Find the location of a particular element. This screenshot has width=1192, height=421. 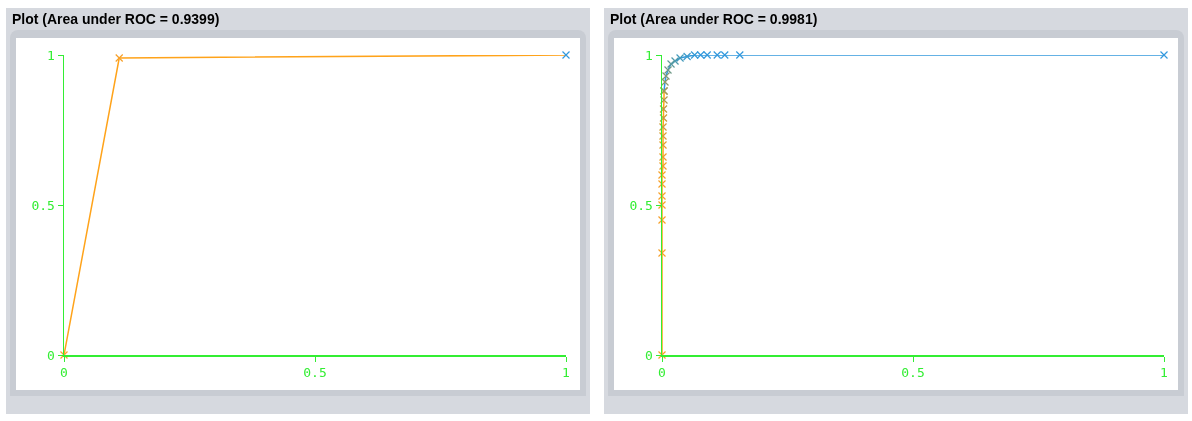

chart-title: Plot (Area under ROC = 0.9981) is located at coordinates (714, 19).